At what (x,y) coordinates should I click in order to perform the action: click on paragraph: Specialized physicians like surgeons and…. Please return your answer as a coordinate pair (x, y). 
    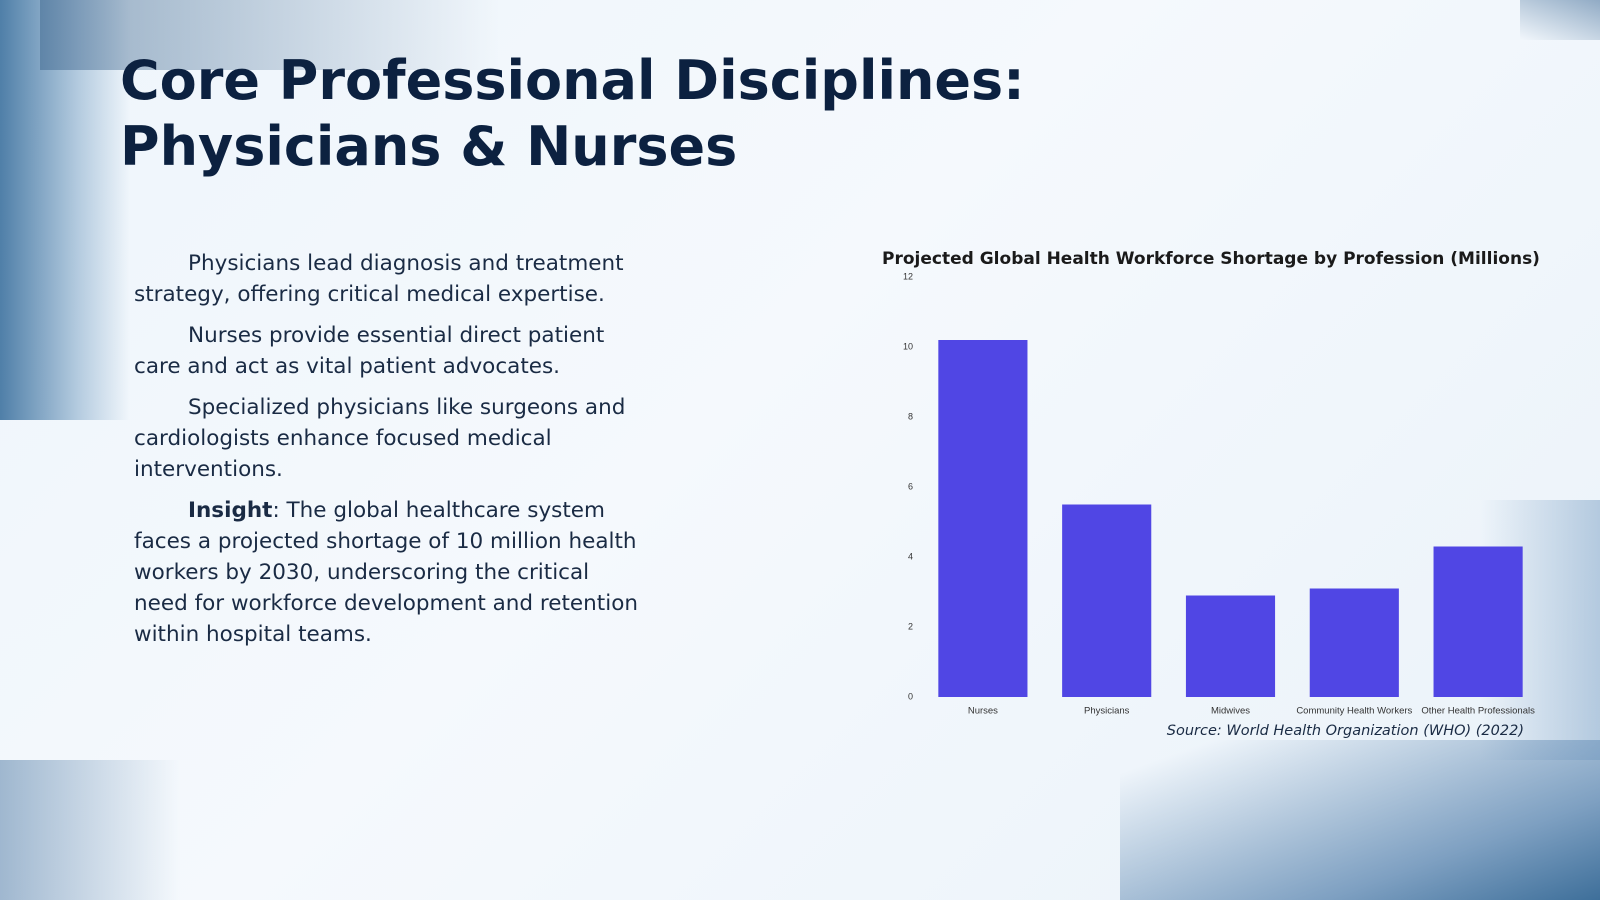
    Looking at the image, I should click on (380, 438).